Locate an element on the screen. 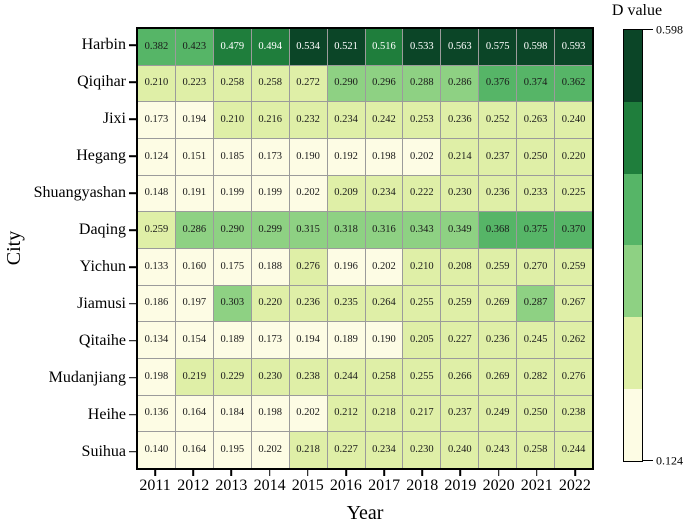 Image resolution: width=685 pixels, height=528 pixels. heatmap-cell: 0.252 is located at coordinates (498, 120).